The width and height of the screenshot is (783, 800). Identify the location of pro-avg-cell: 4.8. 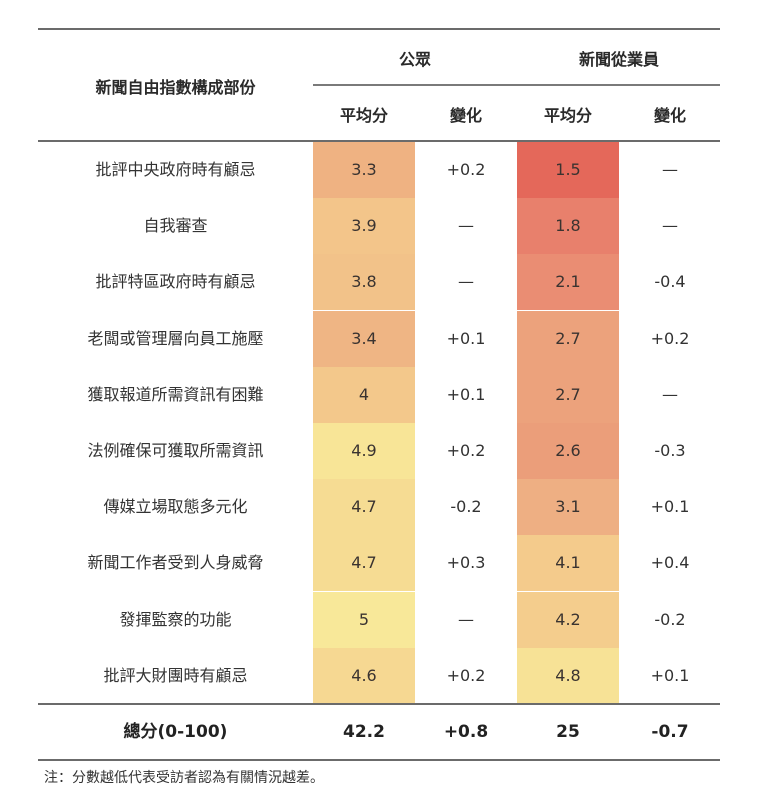
(568, 675).